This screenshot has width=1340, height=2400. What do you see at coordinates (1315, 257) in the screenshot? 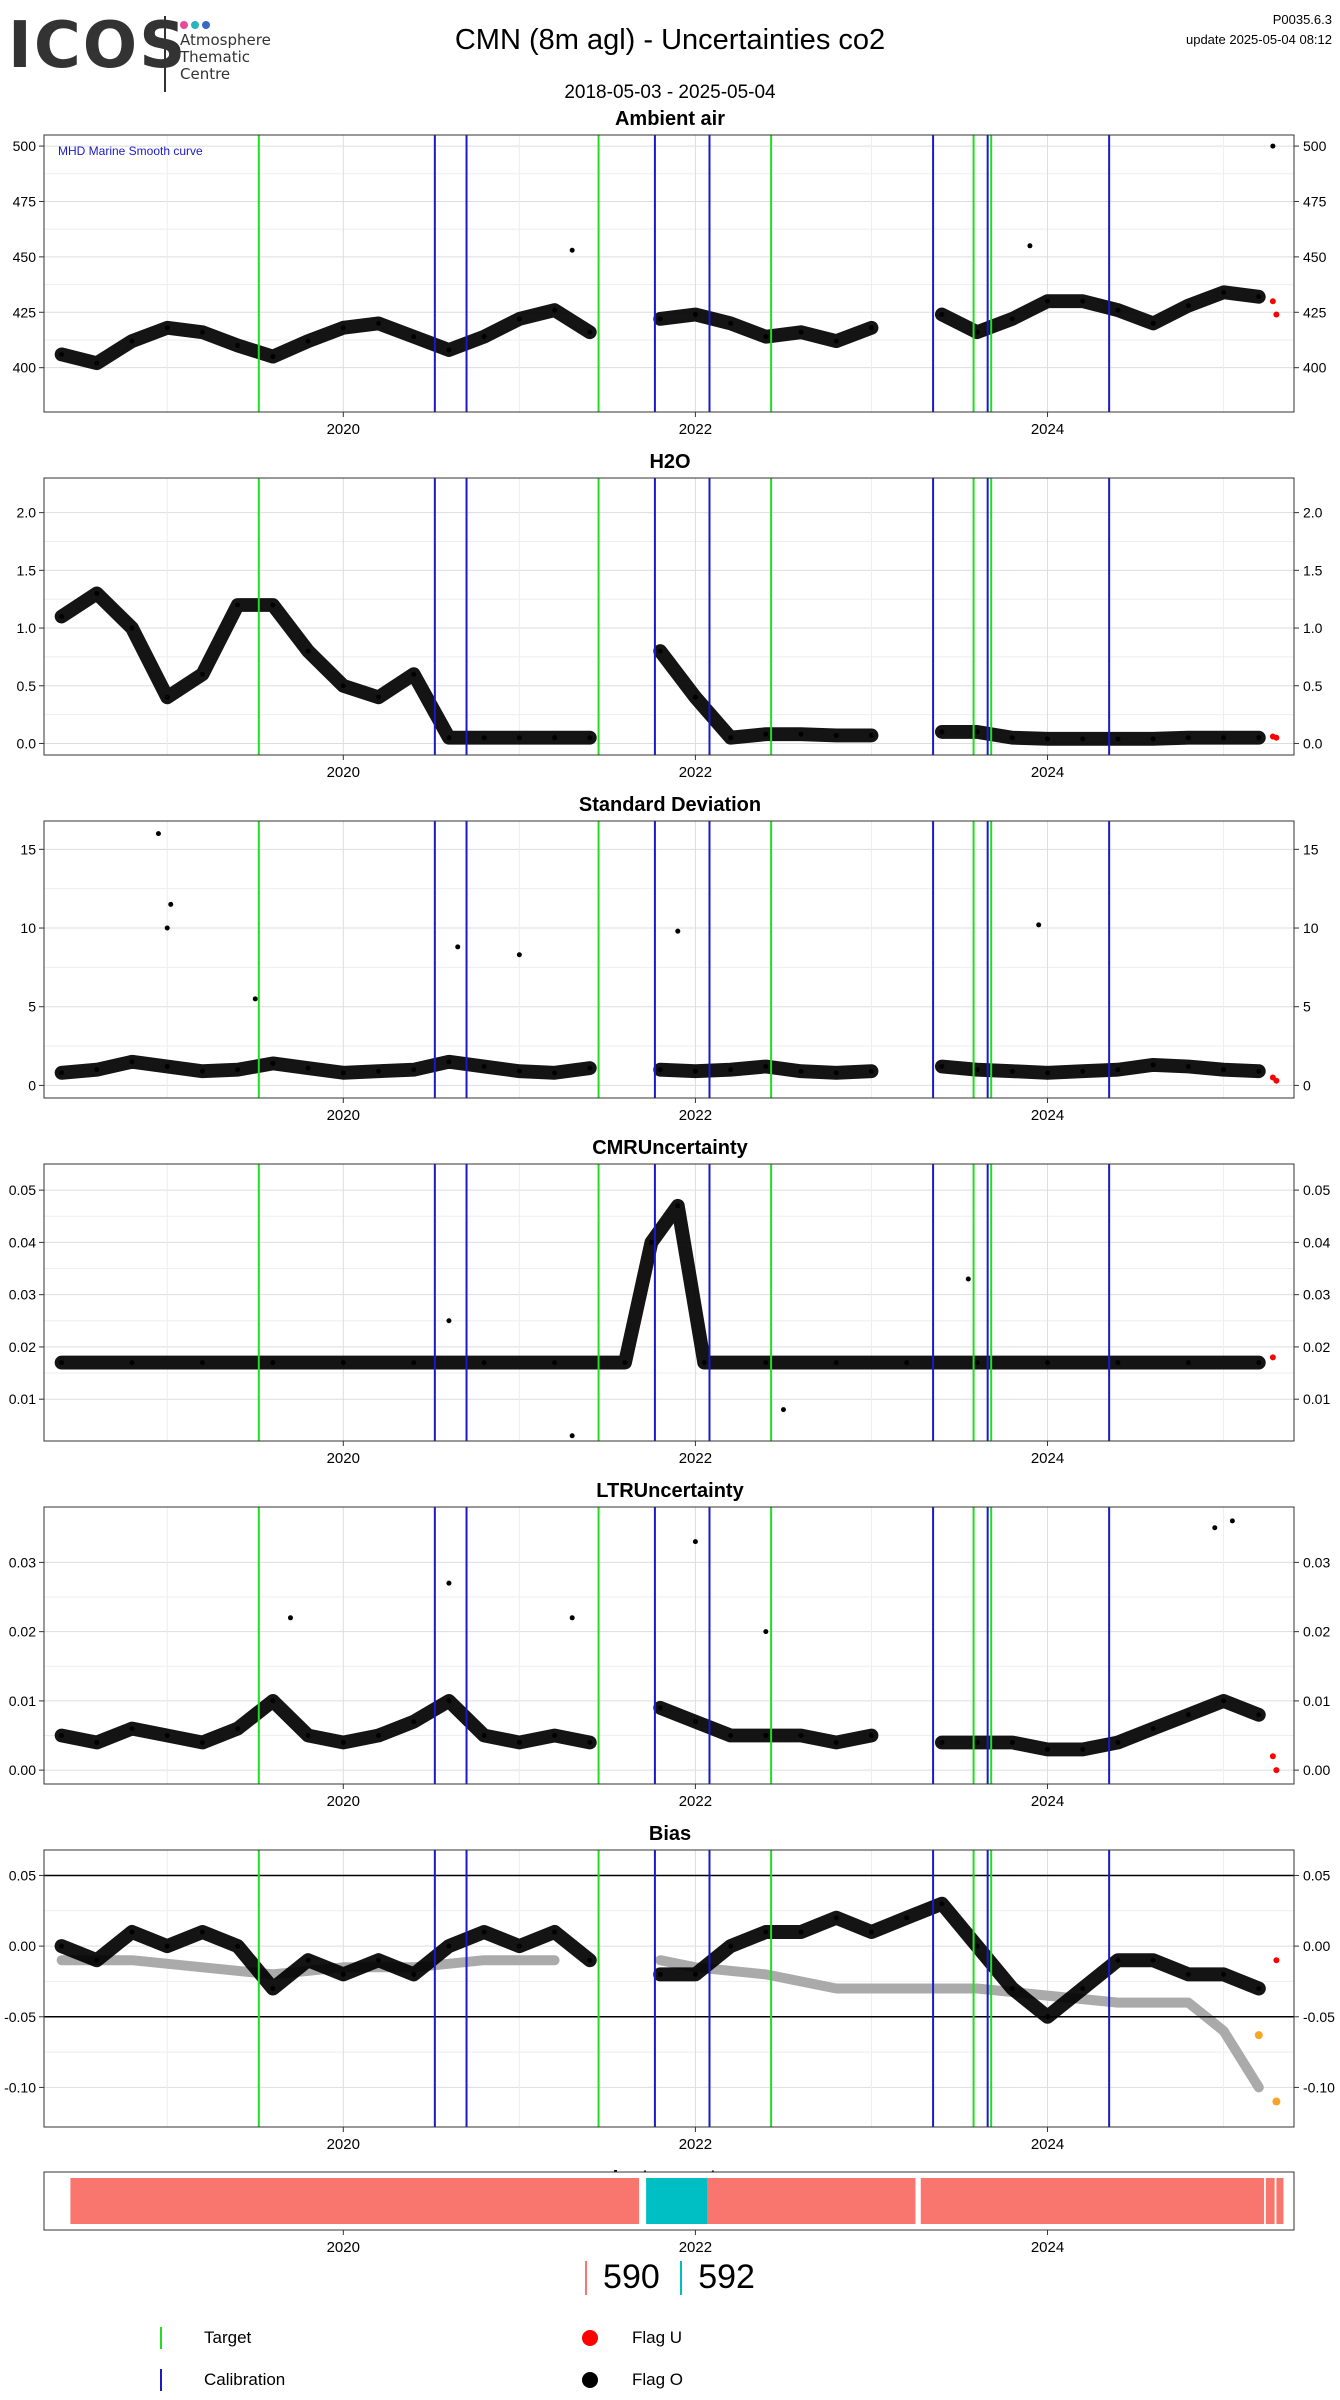
I see `y-tick-label-right: 450` at bounding box center [1315, 257].